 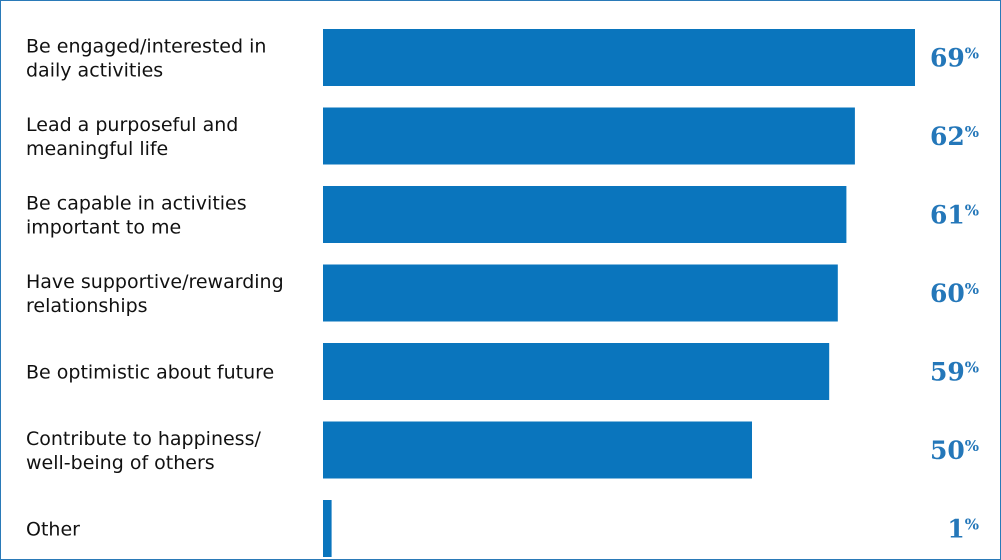 I want to click on value-label-4: 60%, so click(x=954, y=293).